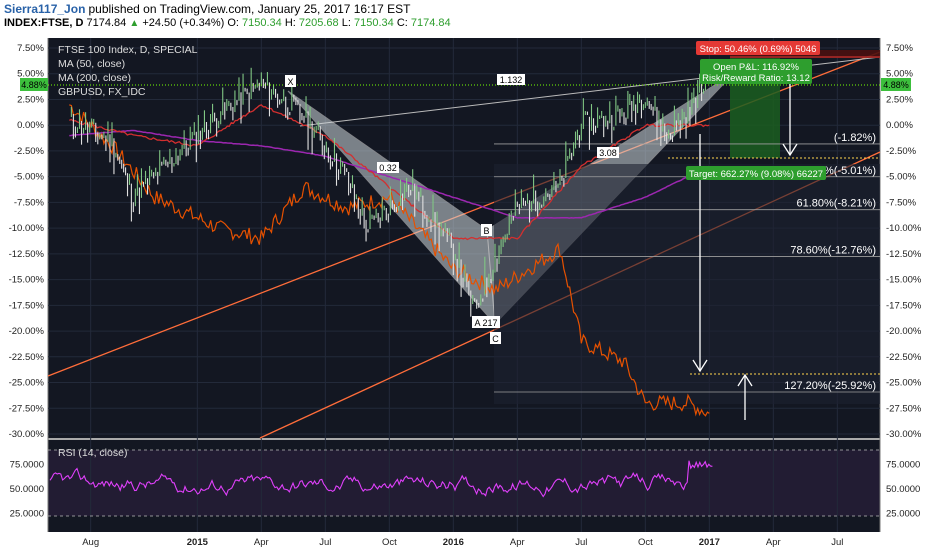  I want to click on point-a-label: A 217, so click(486, 322).